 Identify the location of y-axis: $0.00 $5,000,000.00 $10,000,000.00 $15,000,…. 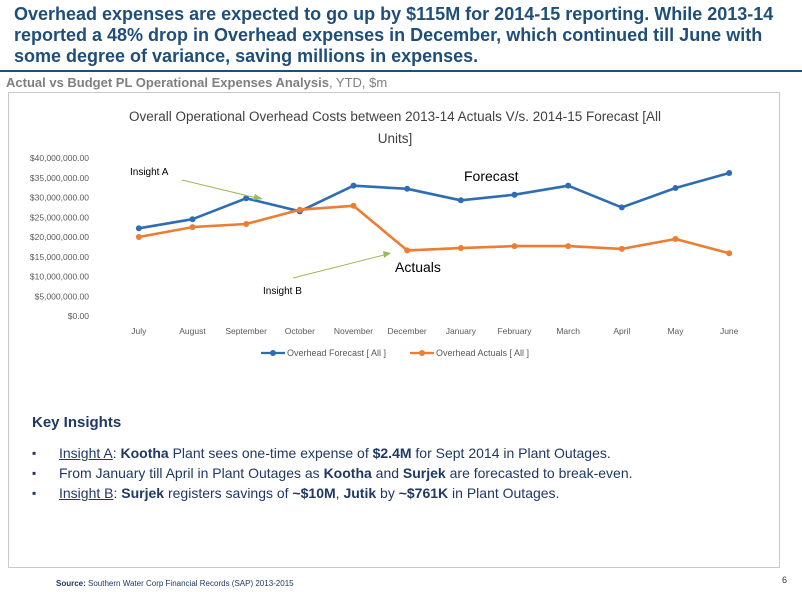
(59, 237).